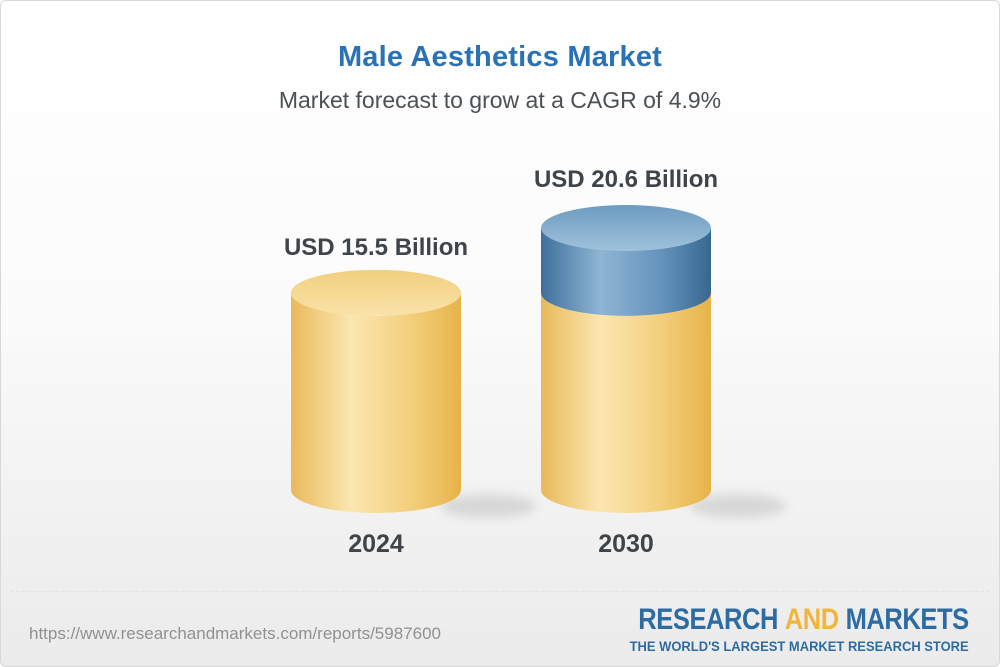  What do you see at coordinates (626, 179) in the screenshot?
I see `value-label-2030: USD 20.6 Billion` at bounding box center [626, 179].